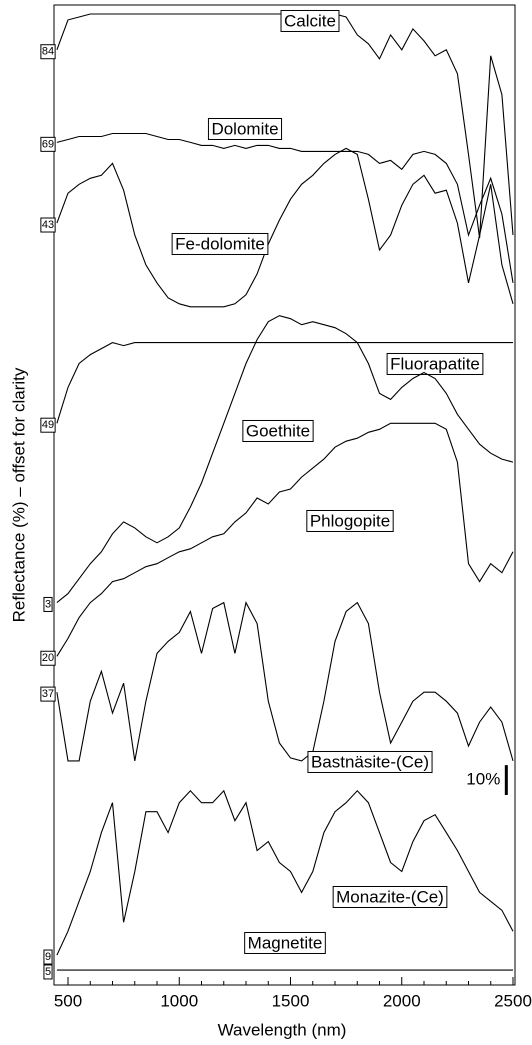  I want to click on series-label: Goethite, so click(278, 430).